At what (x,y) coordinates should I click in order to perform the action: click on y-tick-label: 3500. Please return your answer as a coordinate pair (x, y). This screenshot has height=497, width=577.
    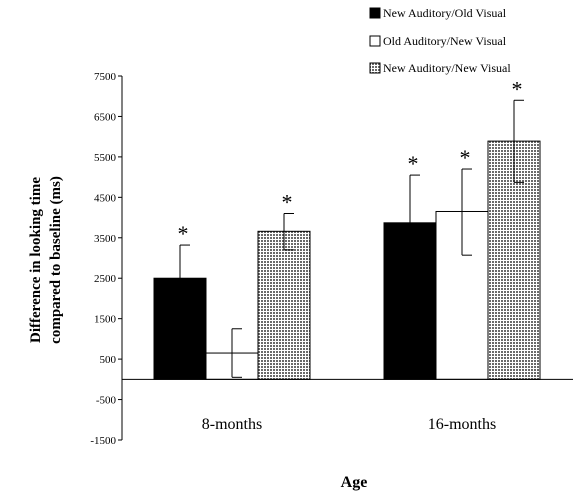
    Looking at the image, I should click on (105, 239).